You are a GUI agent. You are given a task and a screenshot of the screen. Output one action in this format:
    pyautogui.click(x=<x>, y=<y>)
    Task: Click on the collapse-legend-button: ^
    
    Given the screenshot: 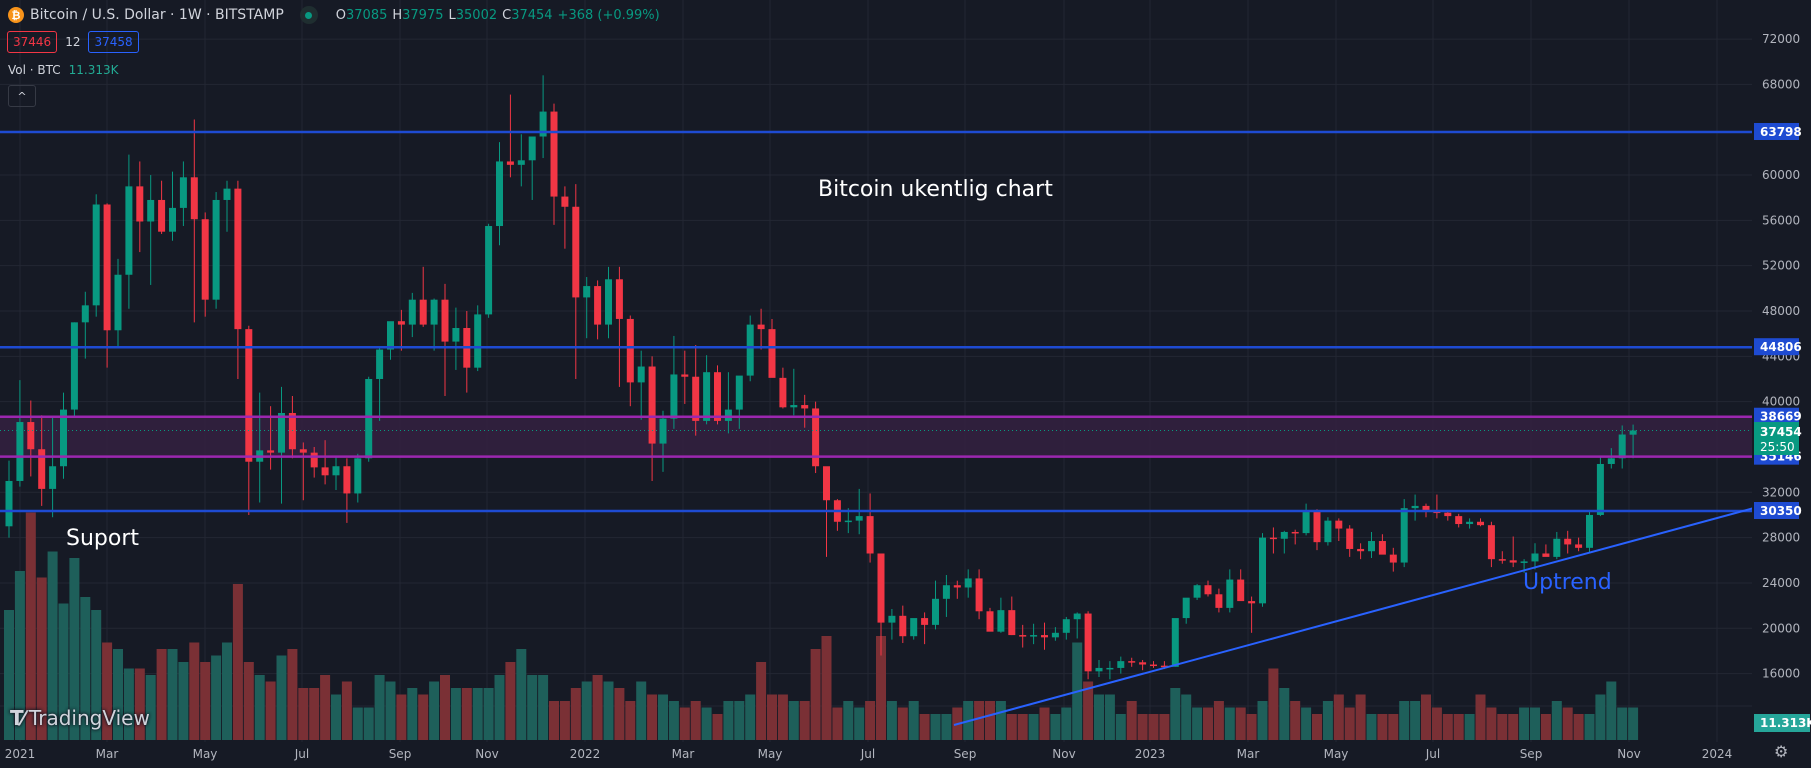 What is the action you would take?
    pyautogui.click(x=22, y=96)
    